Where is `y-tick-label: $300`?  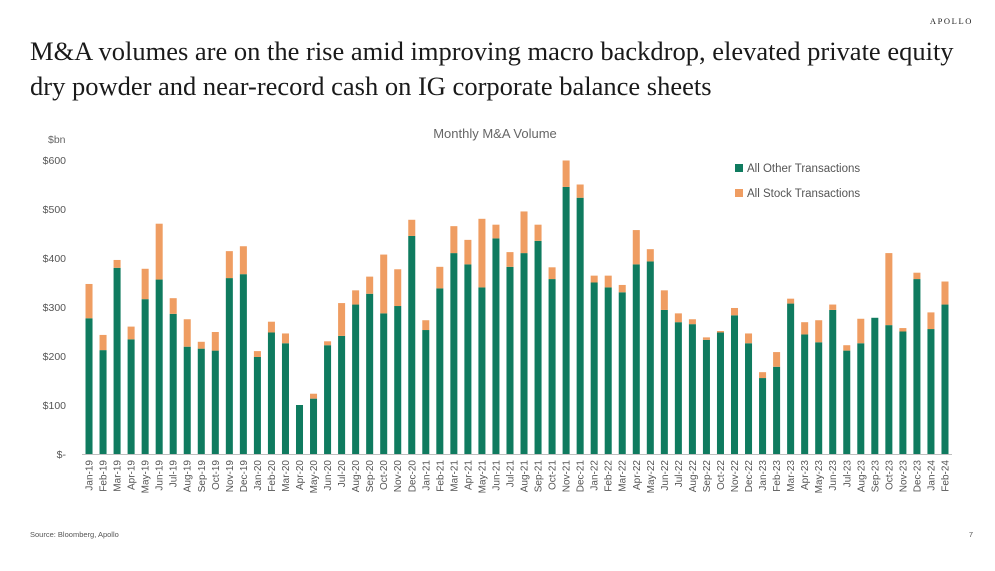
y-tick-label: $300 is located at coordinates (55, 308).